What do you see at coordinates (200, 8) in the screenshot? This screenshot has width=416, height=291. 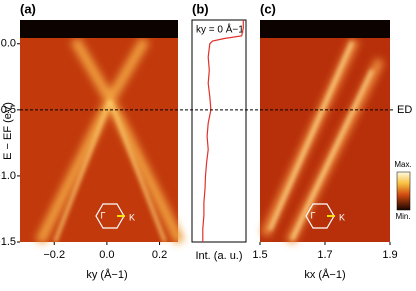 I see `panel-title: (b)` at bounding box center [200, 8].